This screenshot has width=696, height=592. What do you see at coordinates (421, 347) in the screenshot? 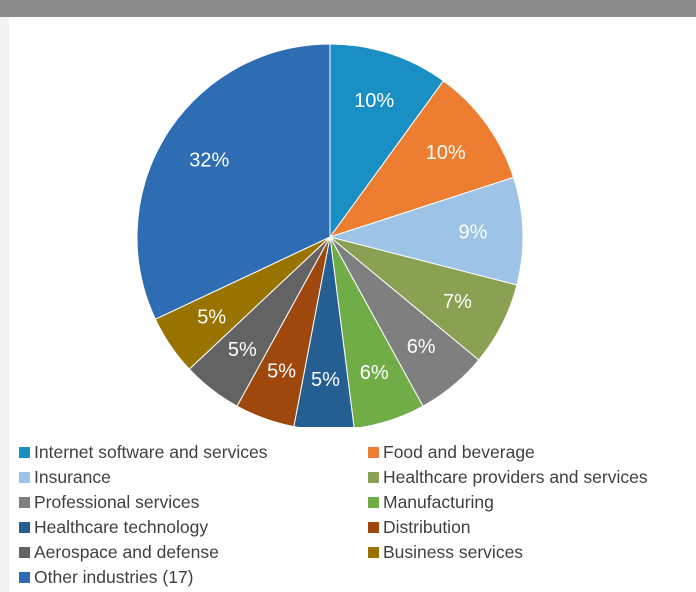
I see `pie-data-label-4: 6%` at bounding box center [421, 347].